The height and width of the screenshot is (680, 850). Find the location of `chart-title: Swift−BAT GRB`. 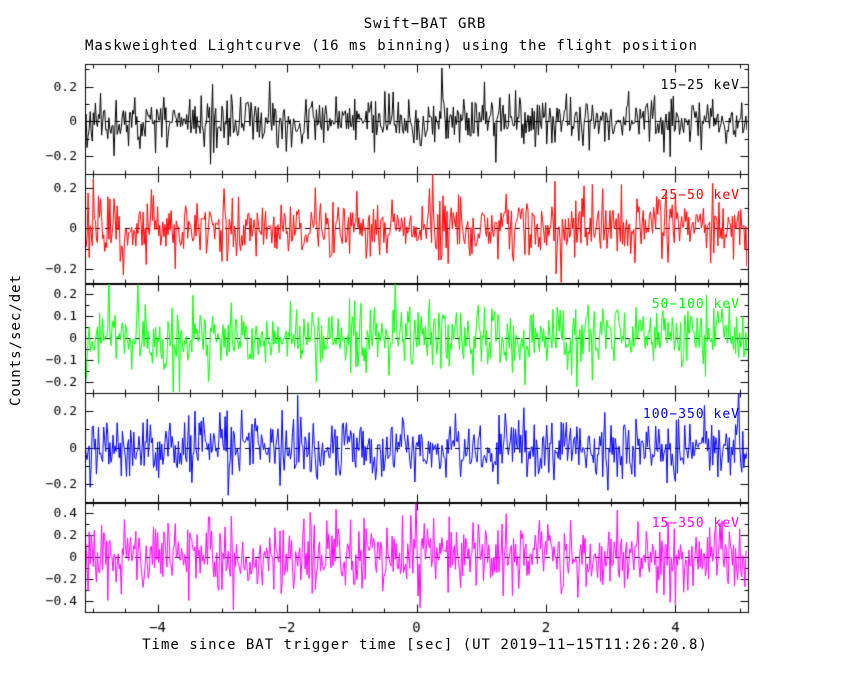

chart-title: Swift−BAT GRB is located at coordinates (425, 24).